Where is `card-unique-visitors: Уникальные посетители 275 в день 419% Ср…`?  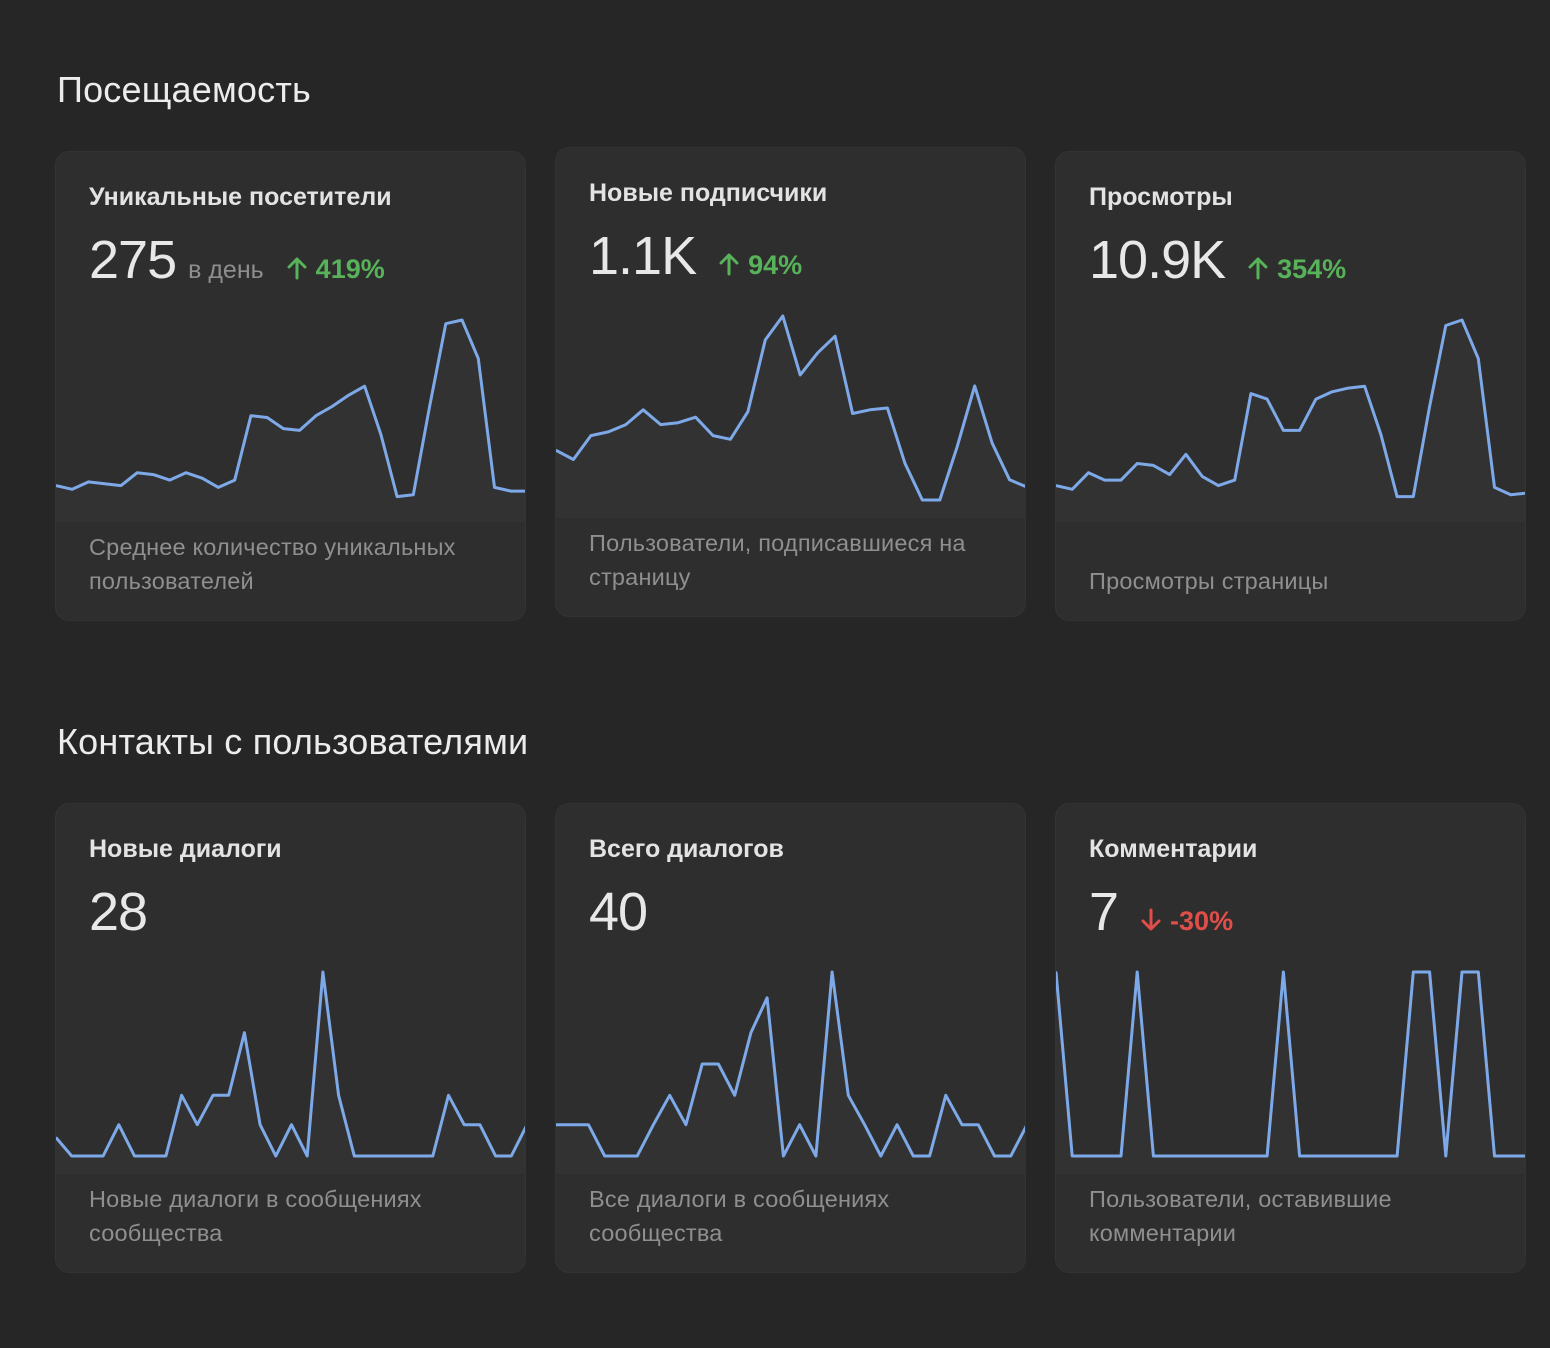 card-unique-visitors: Уникальные посетители 275 в день 419% Ср… is located at coordinates (290, 386).